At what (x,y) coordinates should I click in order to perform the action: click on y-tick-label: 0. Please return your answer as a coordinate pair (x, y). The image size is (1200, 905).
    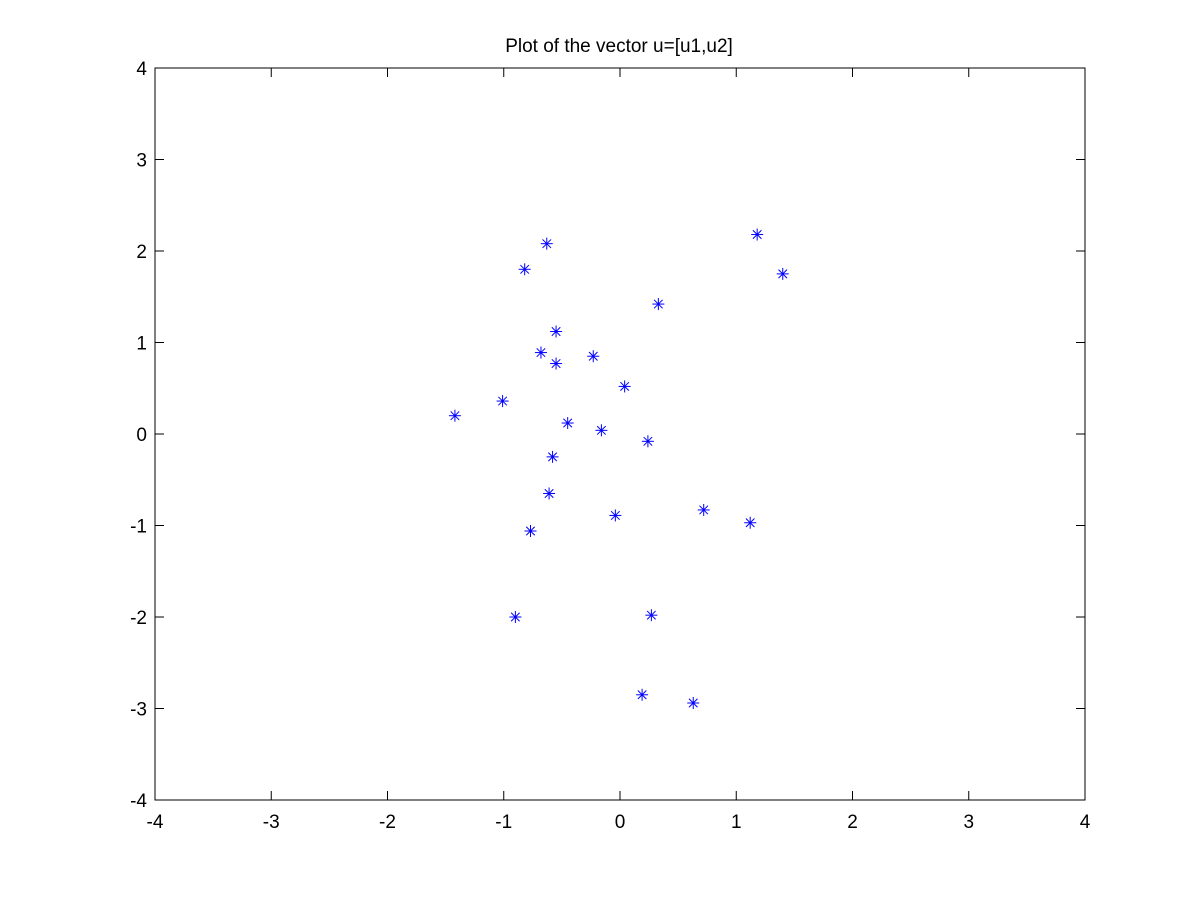
    Looking at the image, I should click on (141, 435).